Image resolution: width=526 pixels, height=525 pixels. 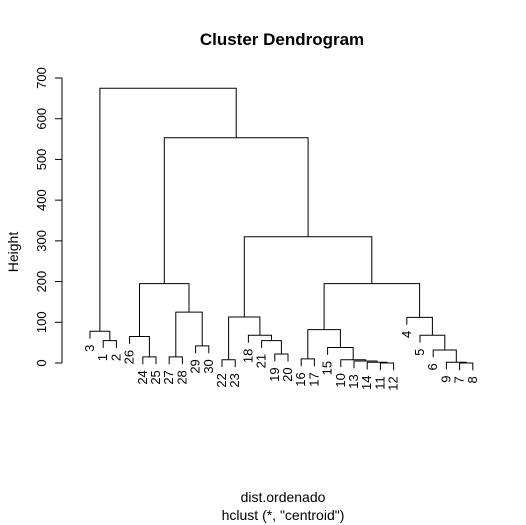 What do you see at coordinates (406, 334) in the screenshot?
I see `leaf-label-4: 4` at bounding box center [406, 334].